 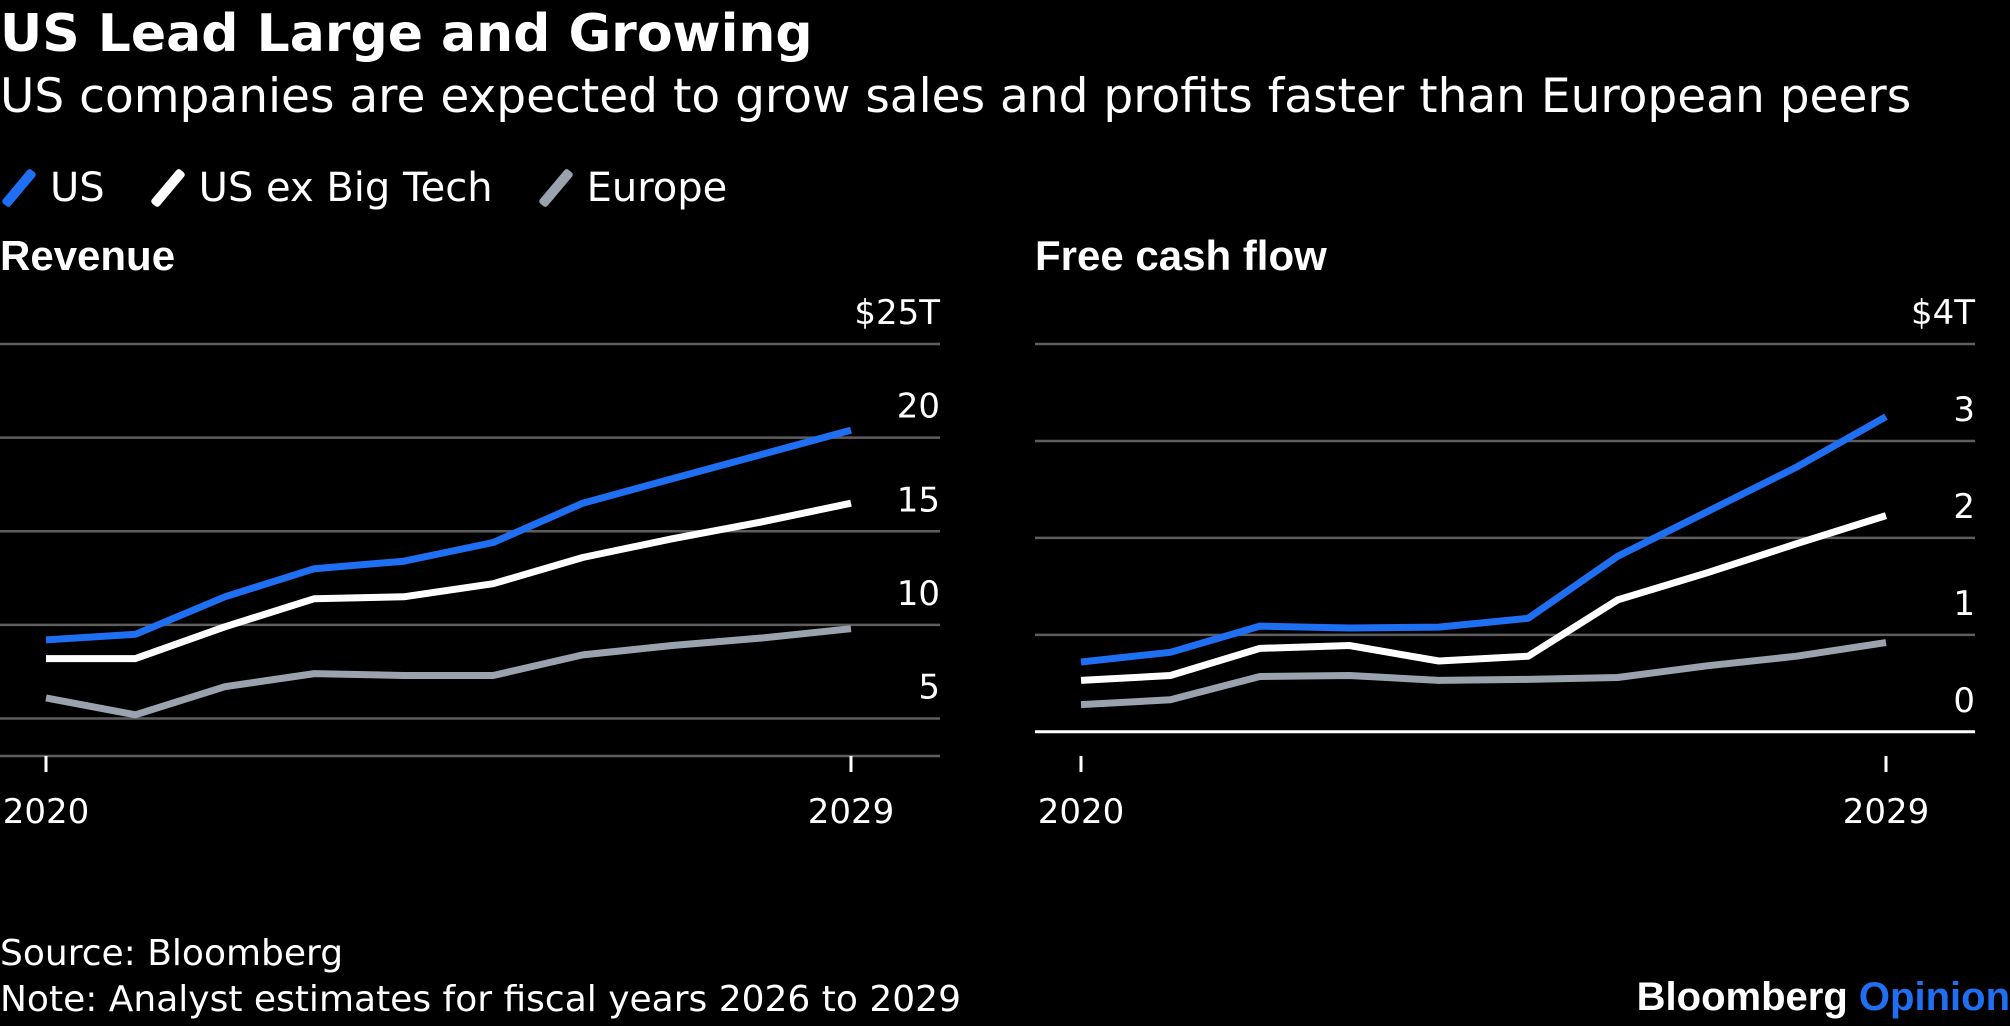 What do you see at coordinates (1886, 812) in the screenshot?
I see `free-cash-flow-x-tick-label: 2029` at bounding box center [1886, 812].